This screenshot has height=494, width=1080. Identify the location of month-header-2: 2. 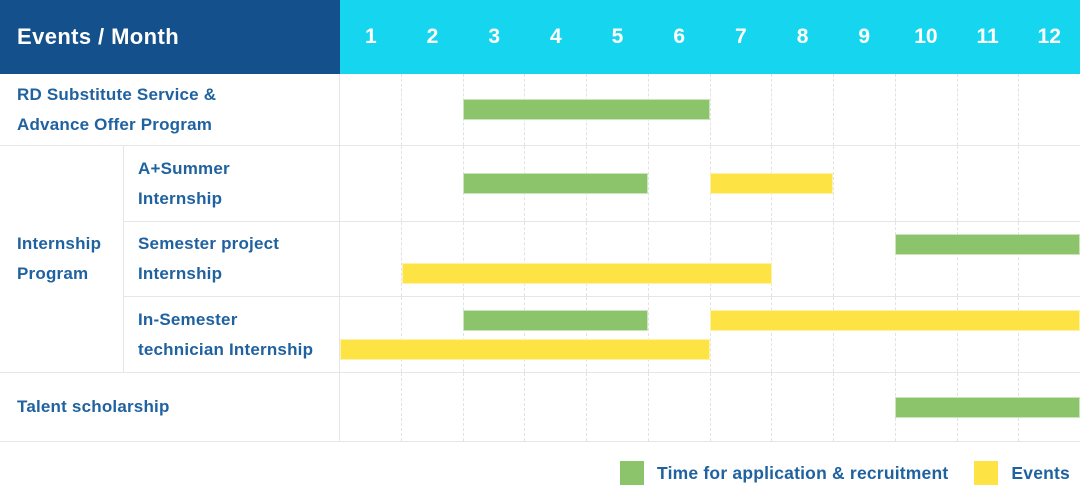
(432, 36).